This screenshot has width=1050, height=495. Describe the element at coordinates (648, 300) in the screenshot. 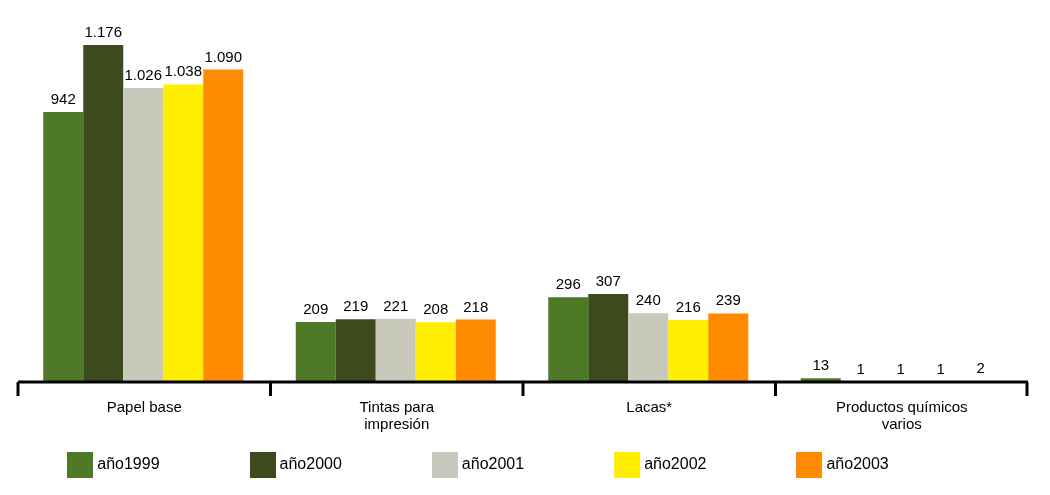

I see `data-label: 240` at that location.